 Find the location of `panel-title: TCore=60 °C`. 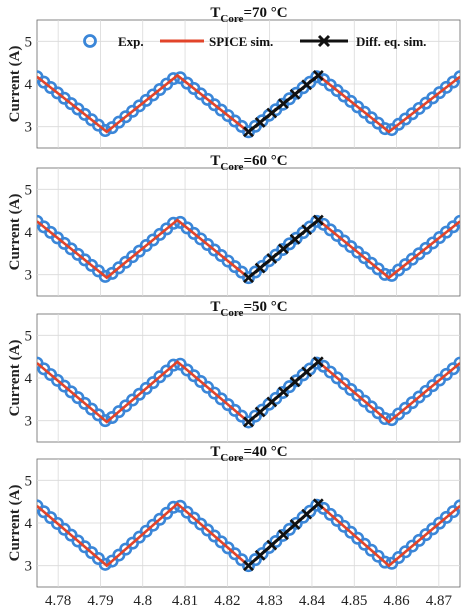

panel-title: TCore=60 °C is located at coordinates (248, 163).